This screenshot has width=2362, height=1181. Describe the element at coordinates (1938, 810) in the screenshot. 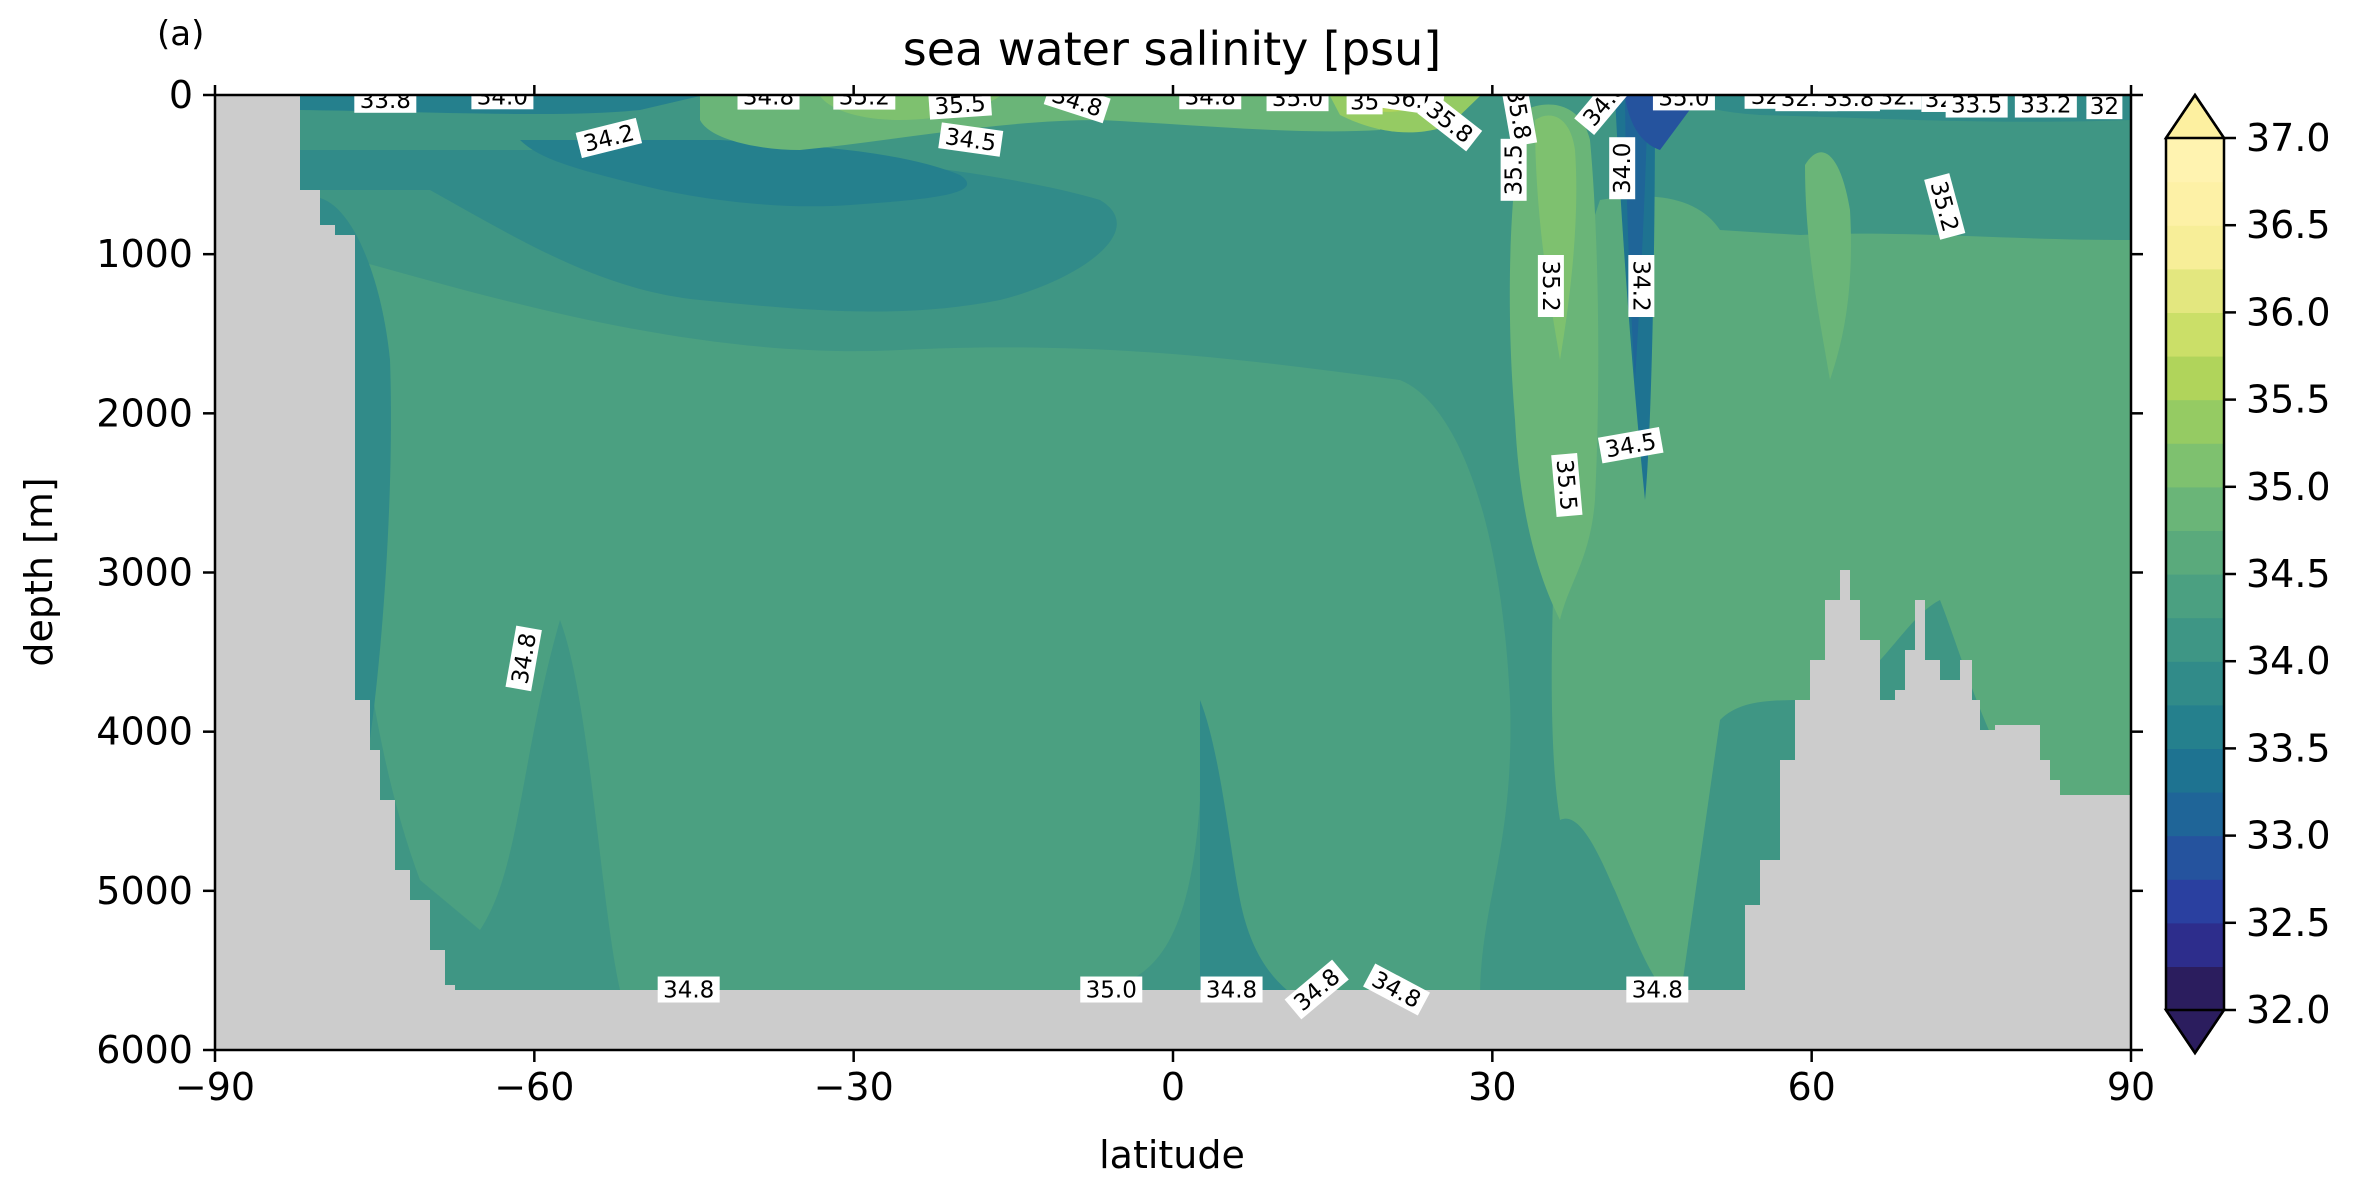

I see `arctic-ridge` at that location.